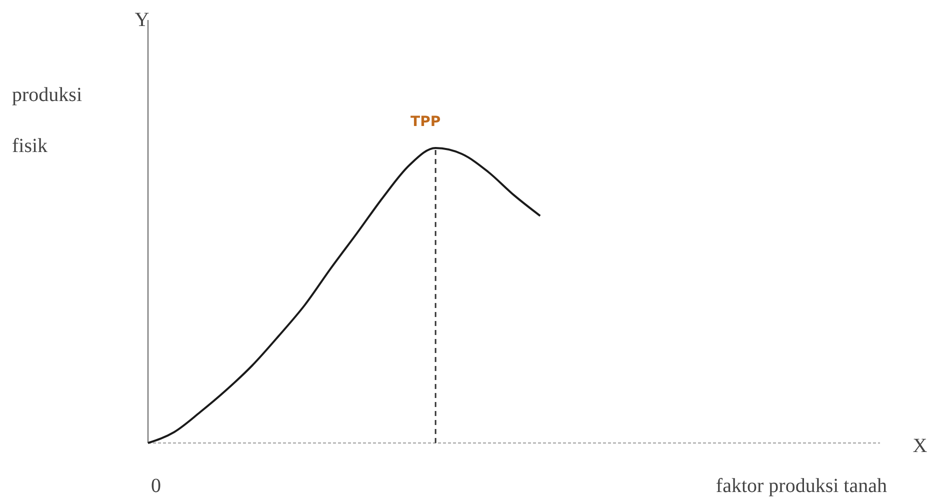 The height and width of the screenshot is (501, 939). Describe the element at coordinates (801, 486) in the screenshot. I see `x-axis-title: faktor produksi tanah` at that location.